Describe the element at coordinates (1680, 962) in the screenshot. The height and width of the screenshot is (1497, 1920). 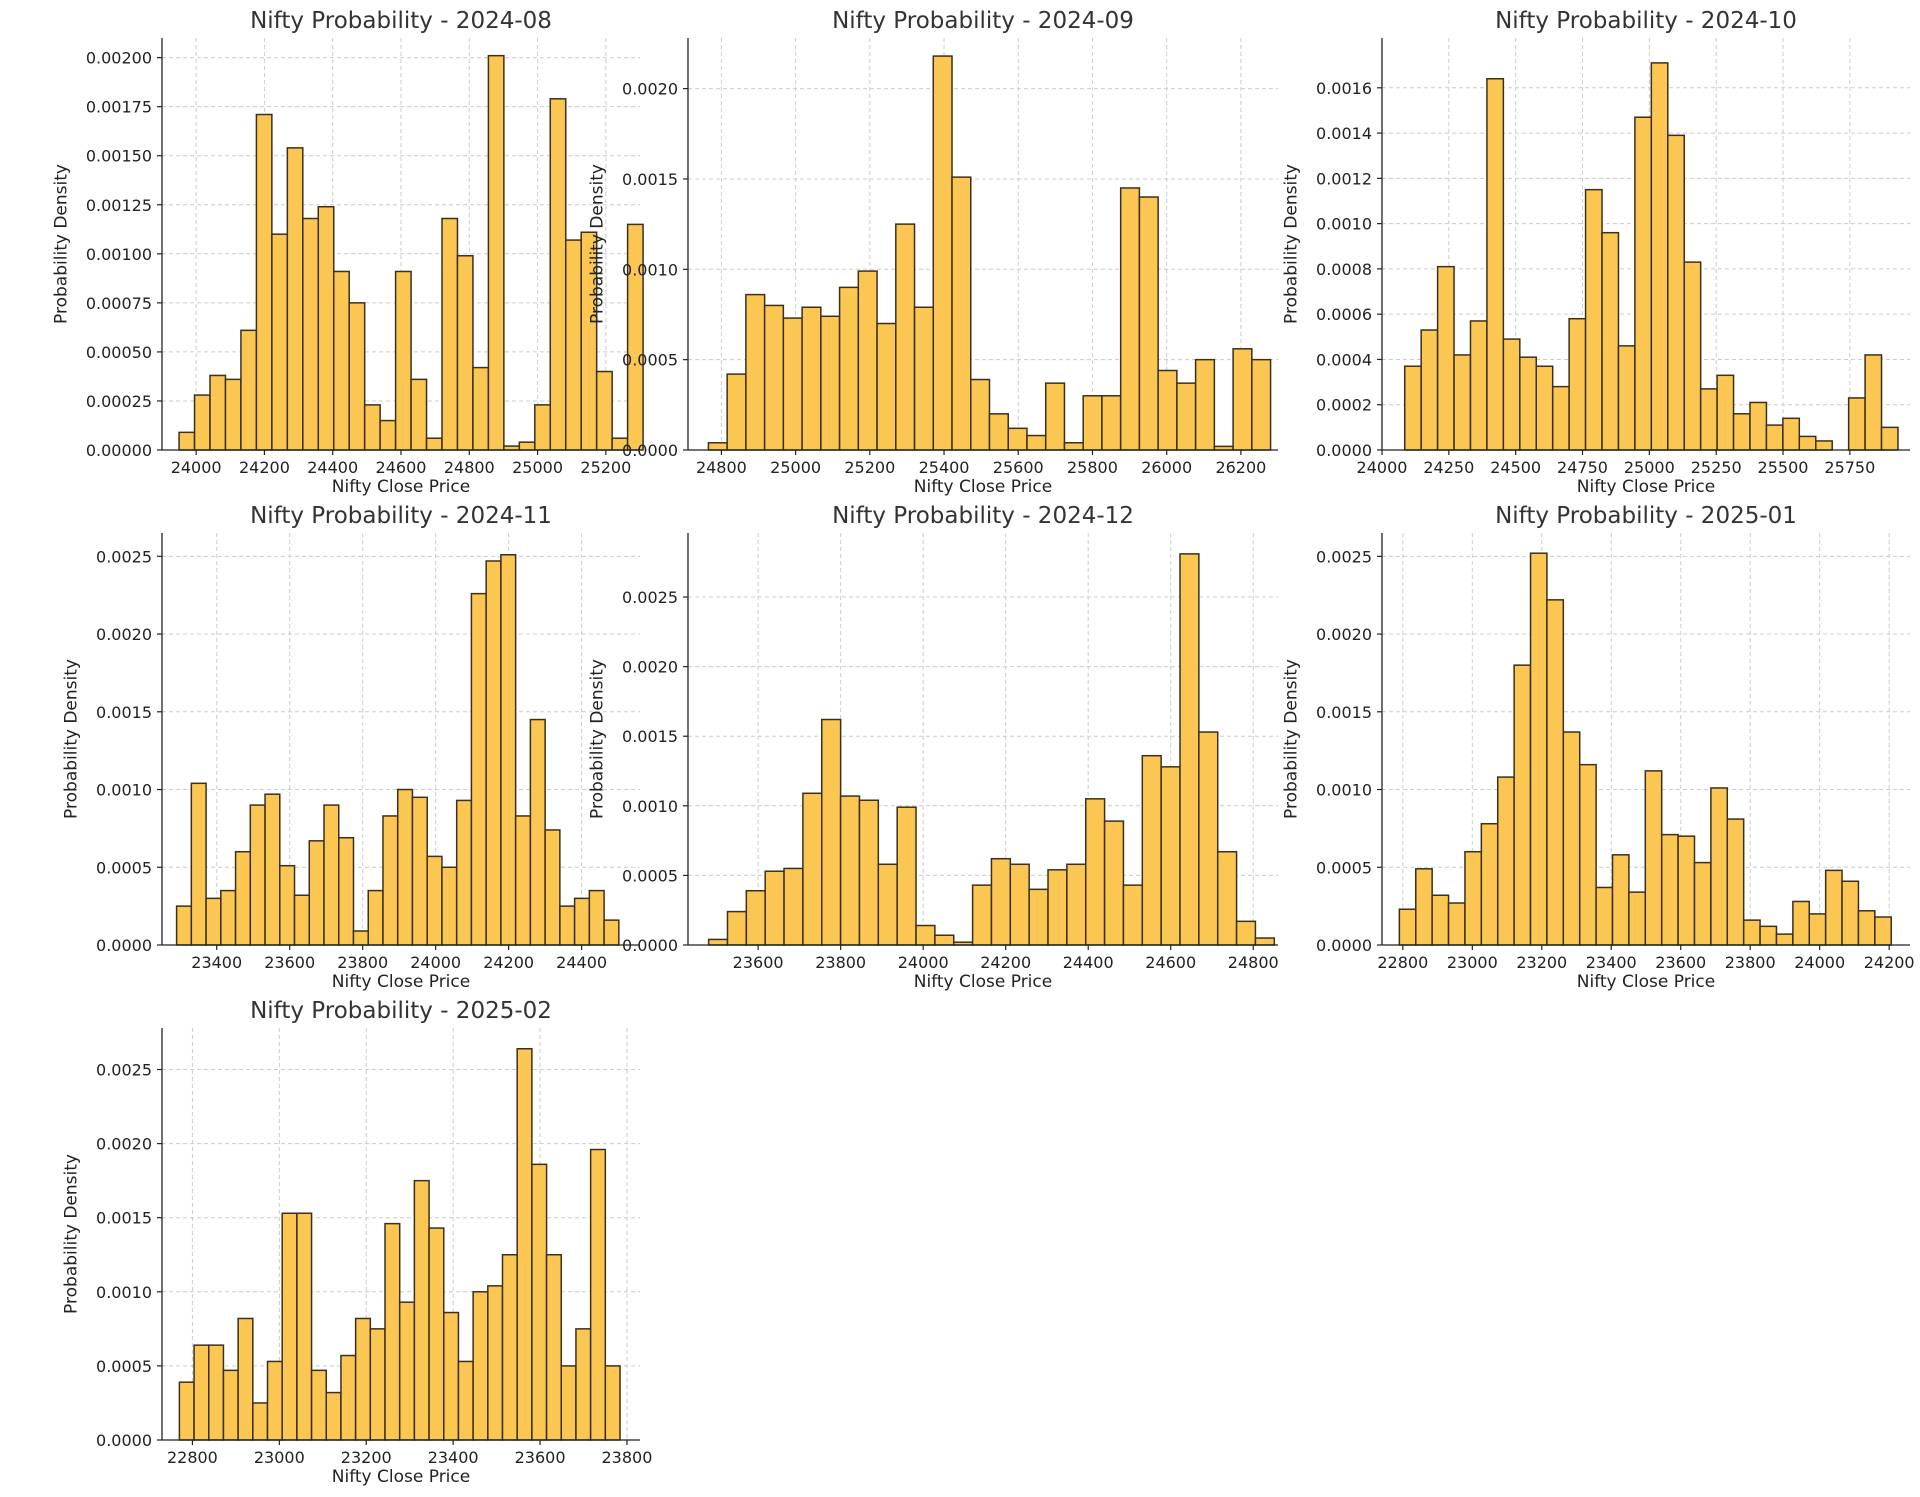
I see `x-tick-label: 23600` at that location.